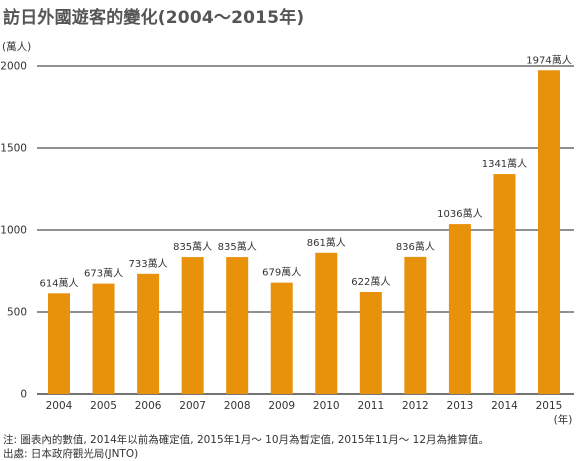  Describe the element at coordinates (281, 406) in the screenshot. I see `x-tick-label: 2009` at that location.